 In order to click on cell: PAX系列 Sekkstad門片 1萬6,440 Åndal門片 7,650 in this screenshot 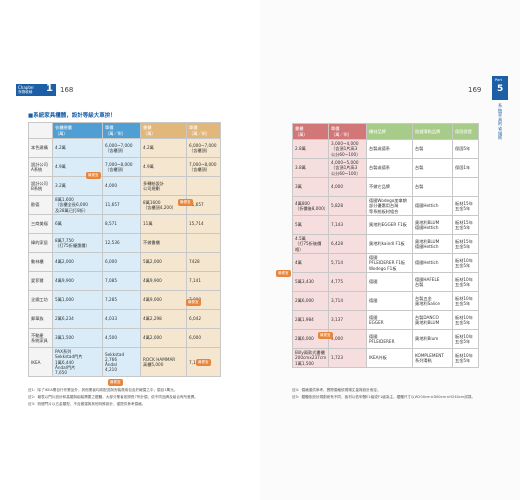, I will do `click(77, 362)`.